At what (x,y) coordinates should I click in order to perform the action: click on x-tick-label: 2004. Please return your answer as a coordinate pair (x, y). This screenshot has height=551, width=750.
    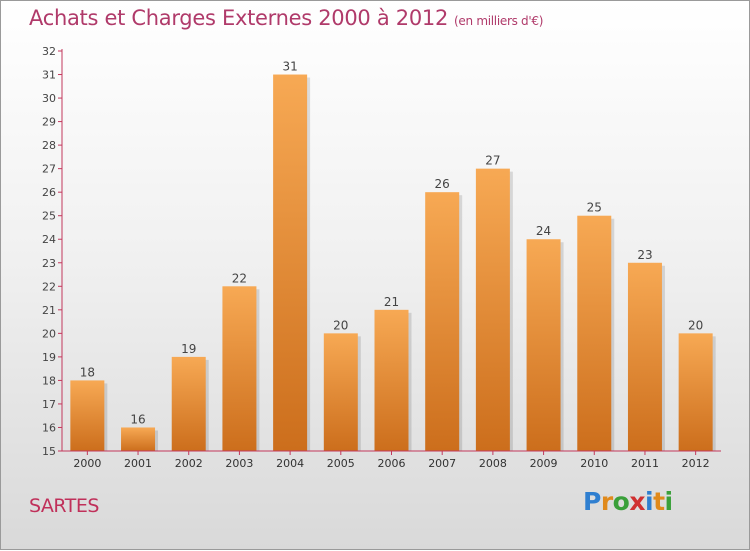
    Looking at the image, I should click on (290, 463).